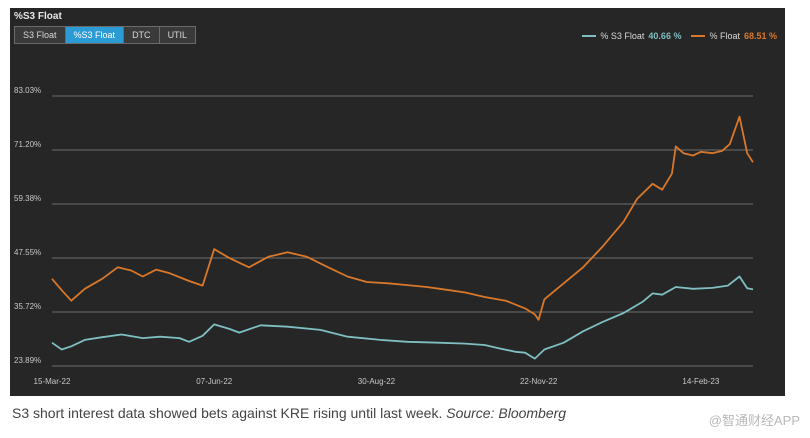 The image size is (810, 438). I want to click on legend-item-float: % Float 68.51 %, so click(734, 36).